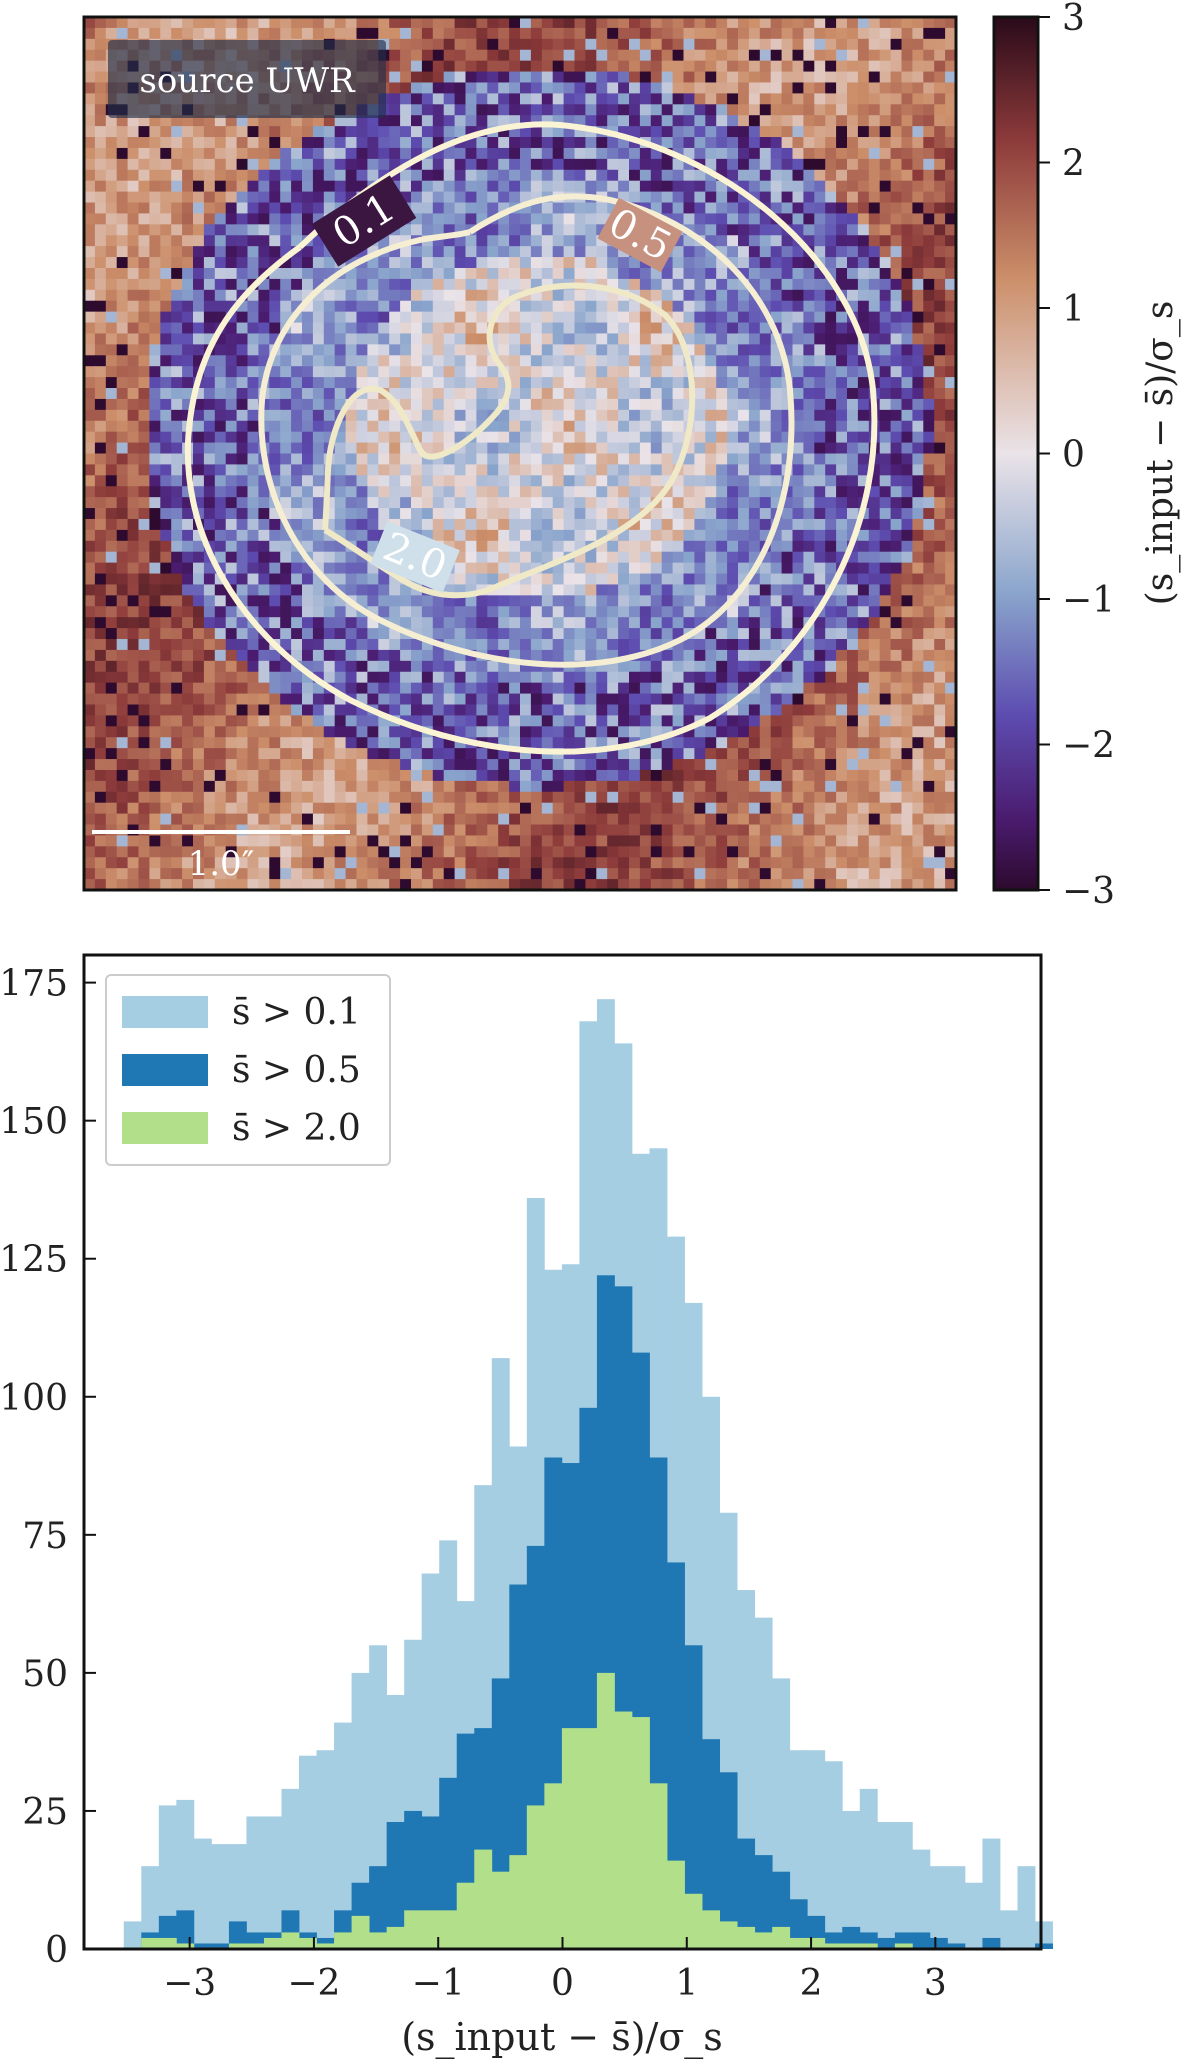  Describe the element at coordinates (221, 864) in the screenshot. I see `scale-bar-label: 1.0″` at that location.